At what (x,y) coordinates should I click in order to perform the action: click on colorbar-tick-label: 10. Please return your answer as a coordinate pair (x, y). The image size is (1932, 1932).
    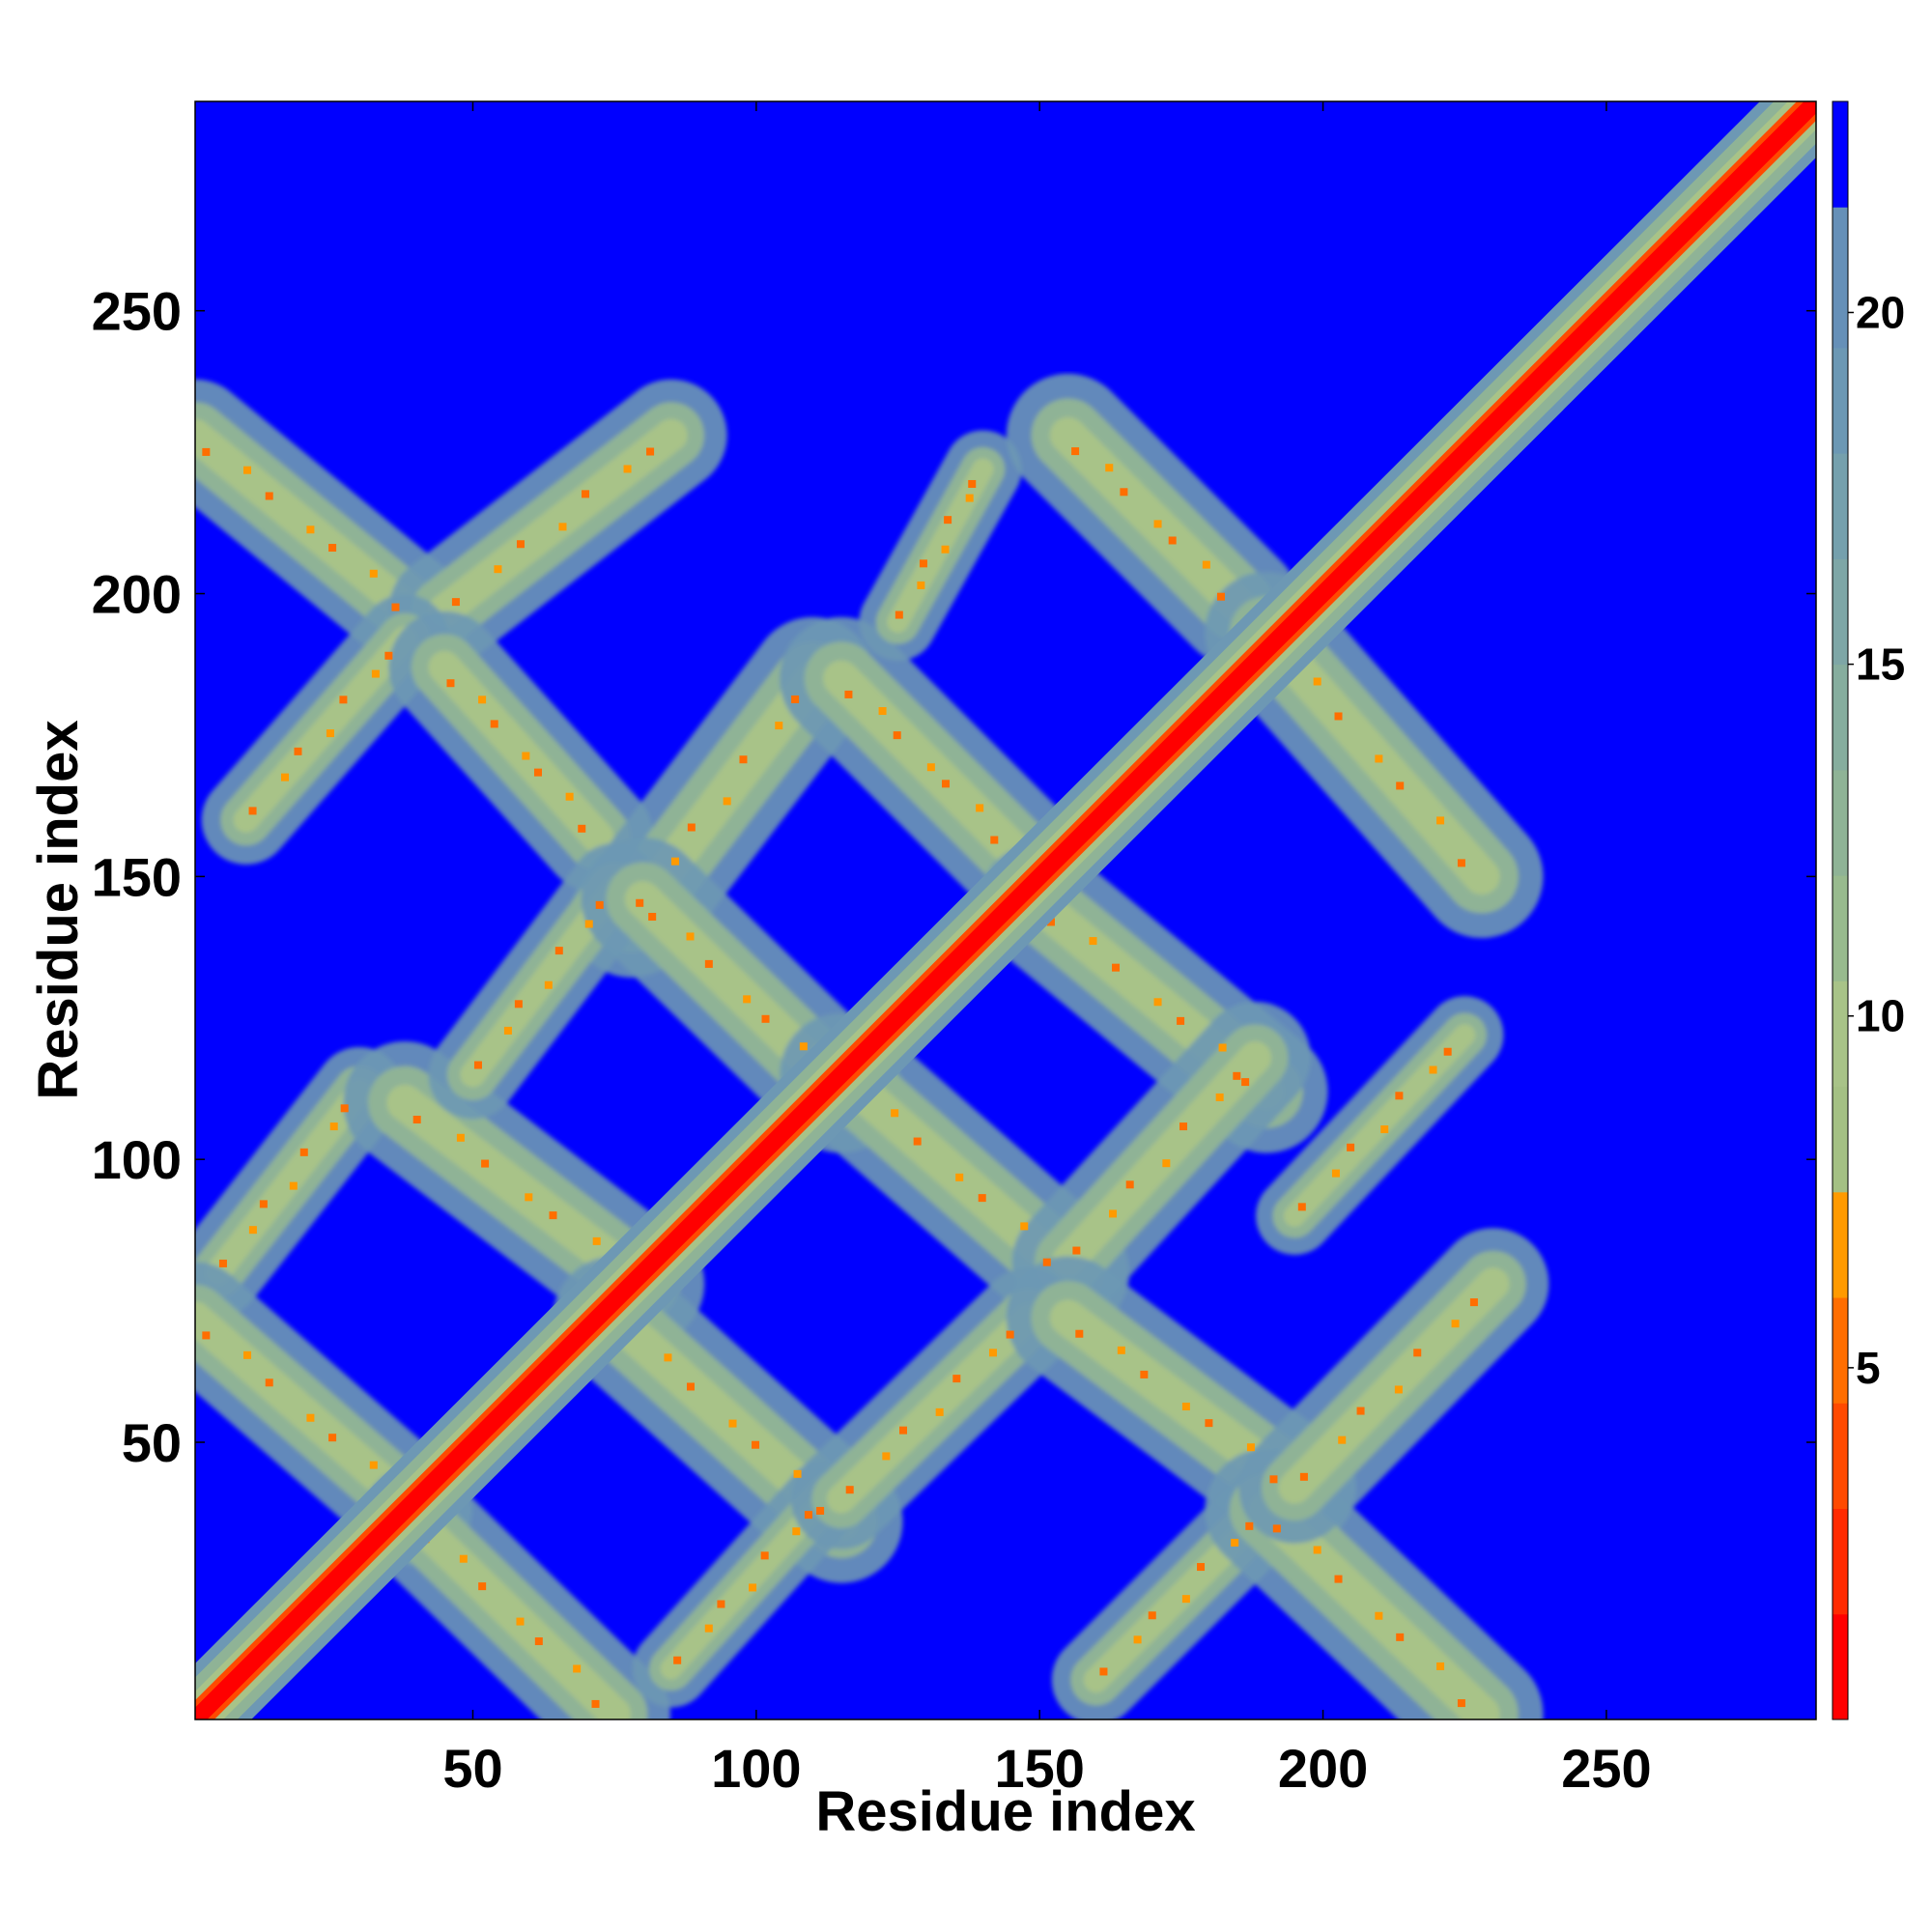
    Looking at the image, I should click on (1880, 1016).